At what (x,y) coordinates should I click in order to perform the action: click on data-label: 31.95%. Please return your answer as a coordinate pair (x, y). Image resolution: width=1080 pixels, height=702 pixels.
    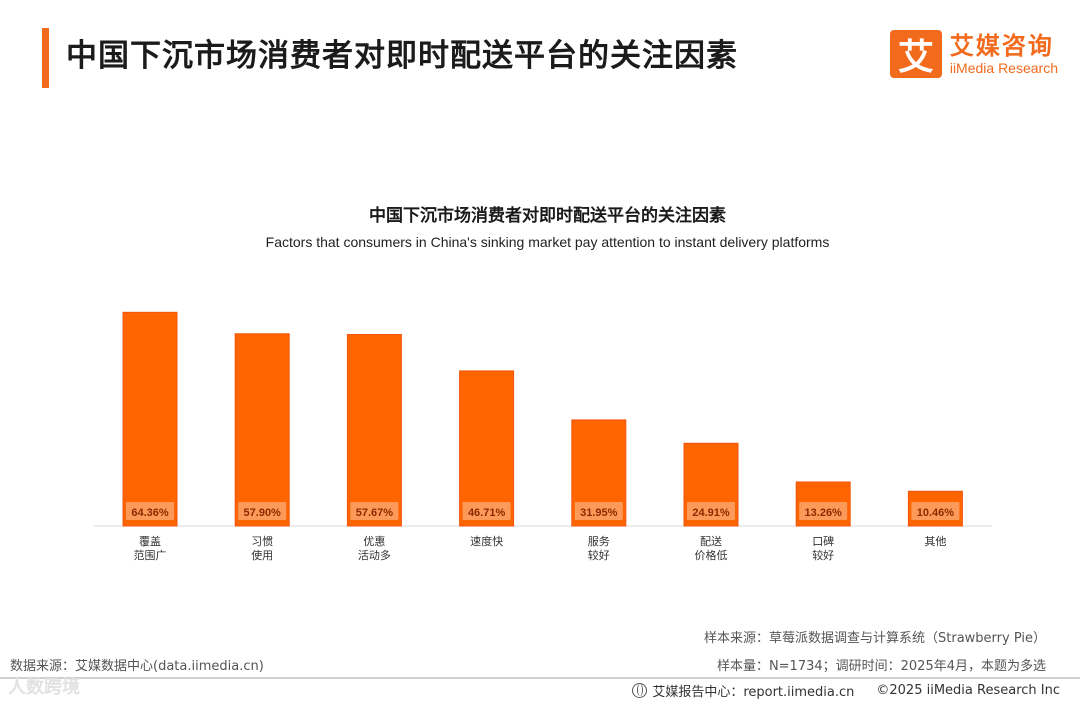
    Looking at the image, I should click on (599, 513).